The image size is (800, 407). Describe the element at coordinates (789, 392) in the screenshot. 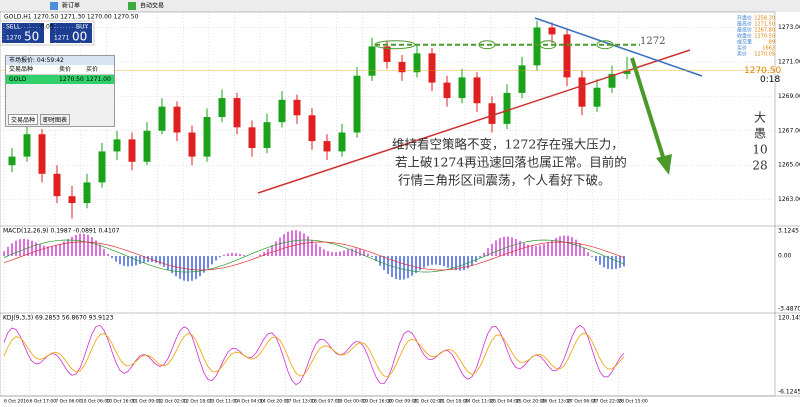

I see `y-tick-label: -6.1245` at that location.